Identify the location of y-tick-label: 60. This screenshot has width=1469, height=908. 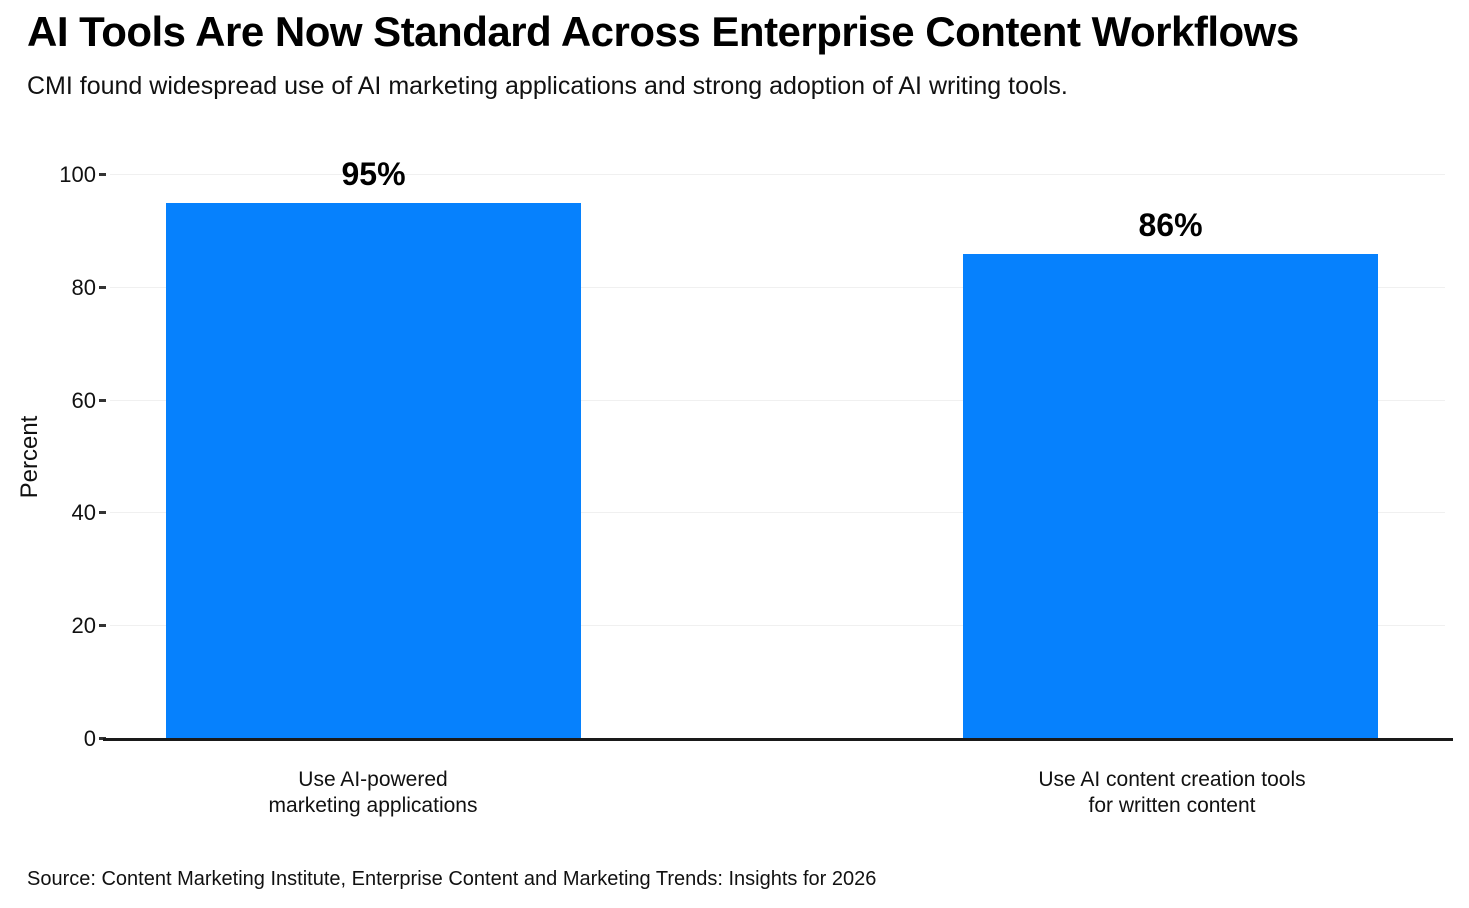
(83, 400).